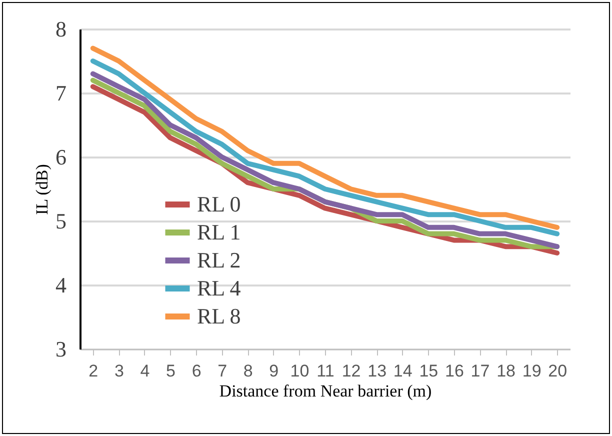 This screenshot has width=612, height=436. I want to click on x-tick-label: 3, so click(119, 371).